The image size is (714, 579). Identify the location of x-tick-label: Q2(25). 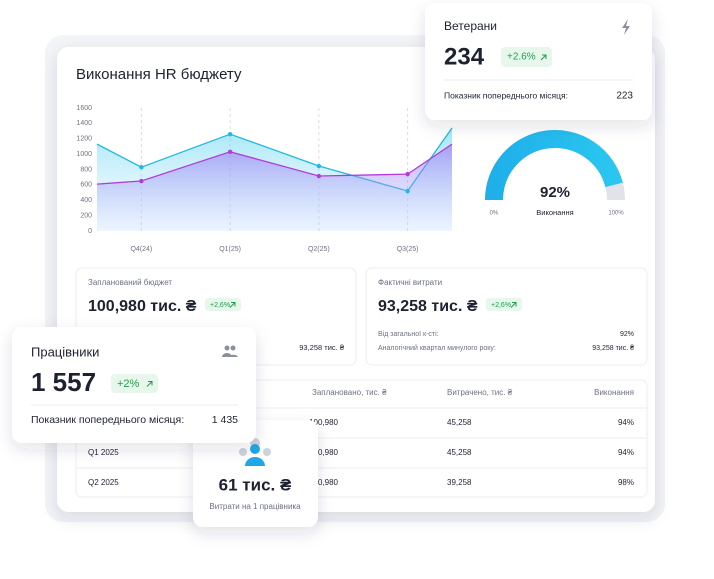
(319, 249).